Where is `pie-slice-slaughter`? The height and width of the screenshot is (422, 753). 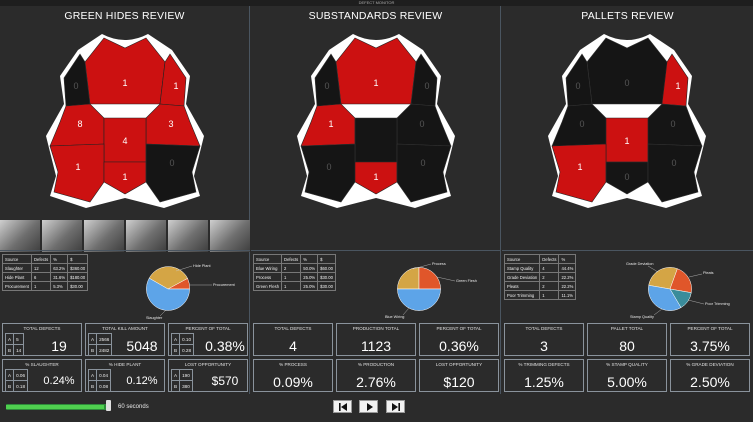
pie-slice-slaughter is located at coordinates (168, 294).